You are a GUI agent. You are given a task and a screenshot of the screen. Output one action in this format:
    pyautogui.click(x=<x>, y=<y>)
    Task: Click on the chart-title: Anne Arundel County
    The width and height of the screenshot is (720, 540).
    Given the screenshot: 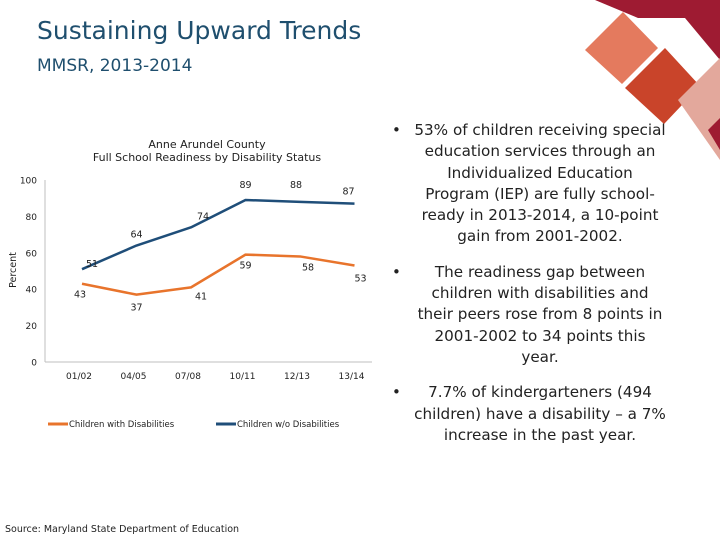 What is the action you would take?
    pyautogui.click(x=207, y=144)
    